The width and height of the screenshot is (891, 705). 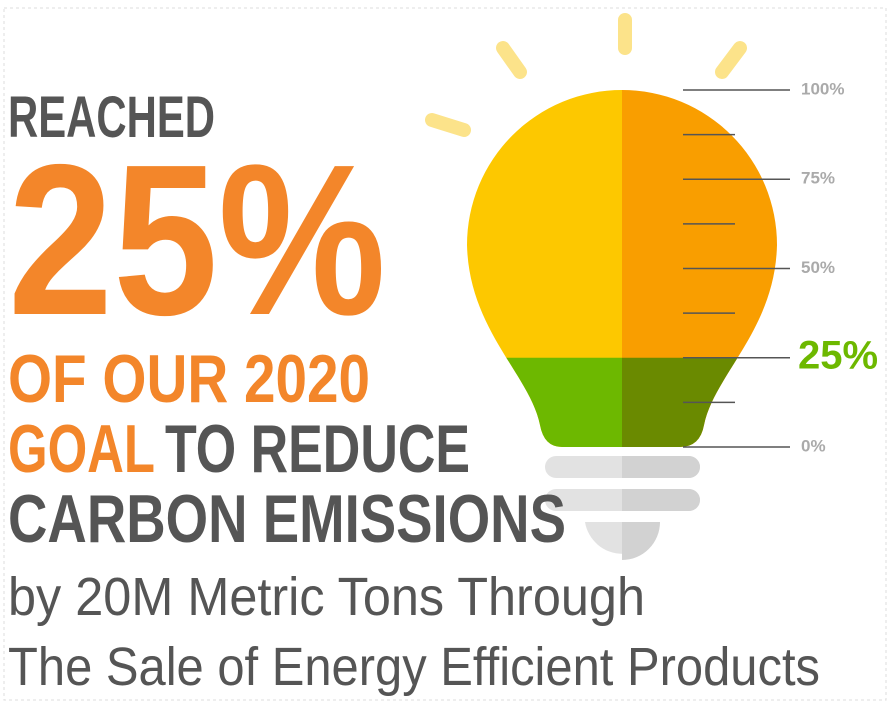 I want to click on headline-lead: REACHED, so click(x=111, y=117).